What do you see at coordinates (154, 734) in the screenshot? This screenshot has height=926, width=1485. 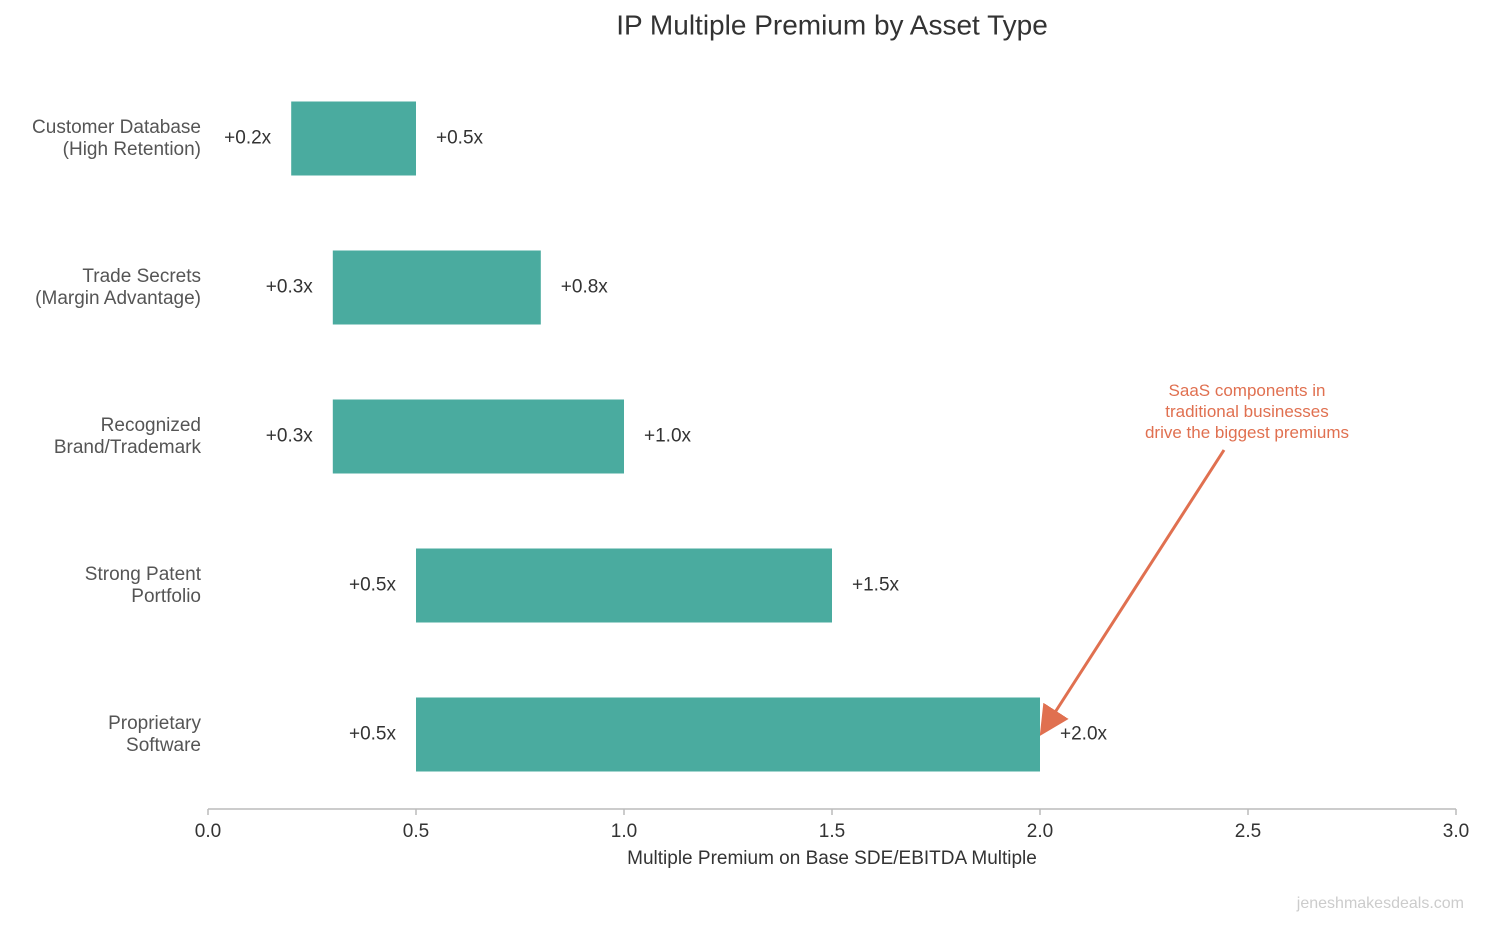 I see `y-tick-label: Proprietary Software` at bounding box center [154, 734].